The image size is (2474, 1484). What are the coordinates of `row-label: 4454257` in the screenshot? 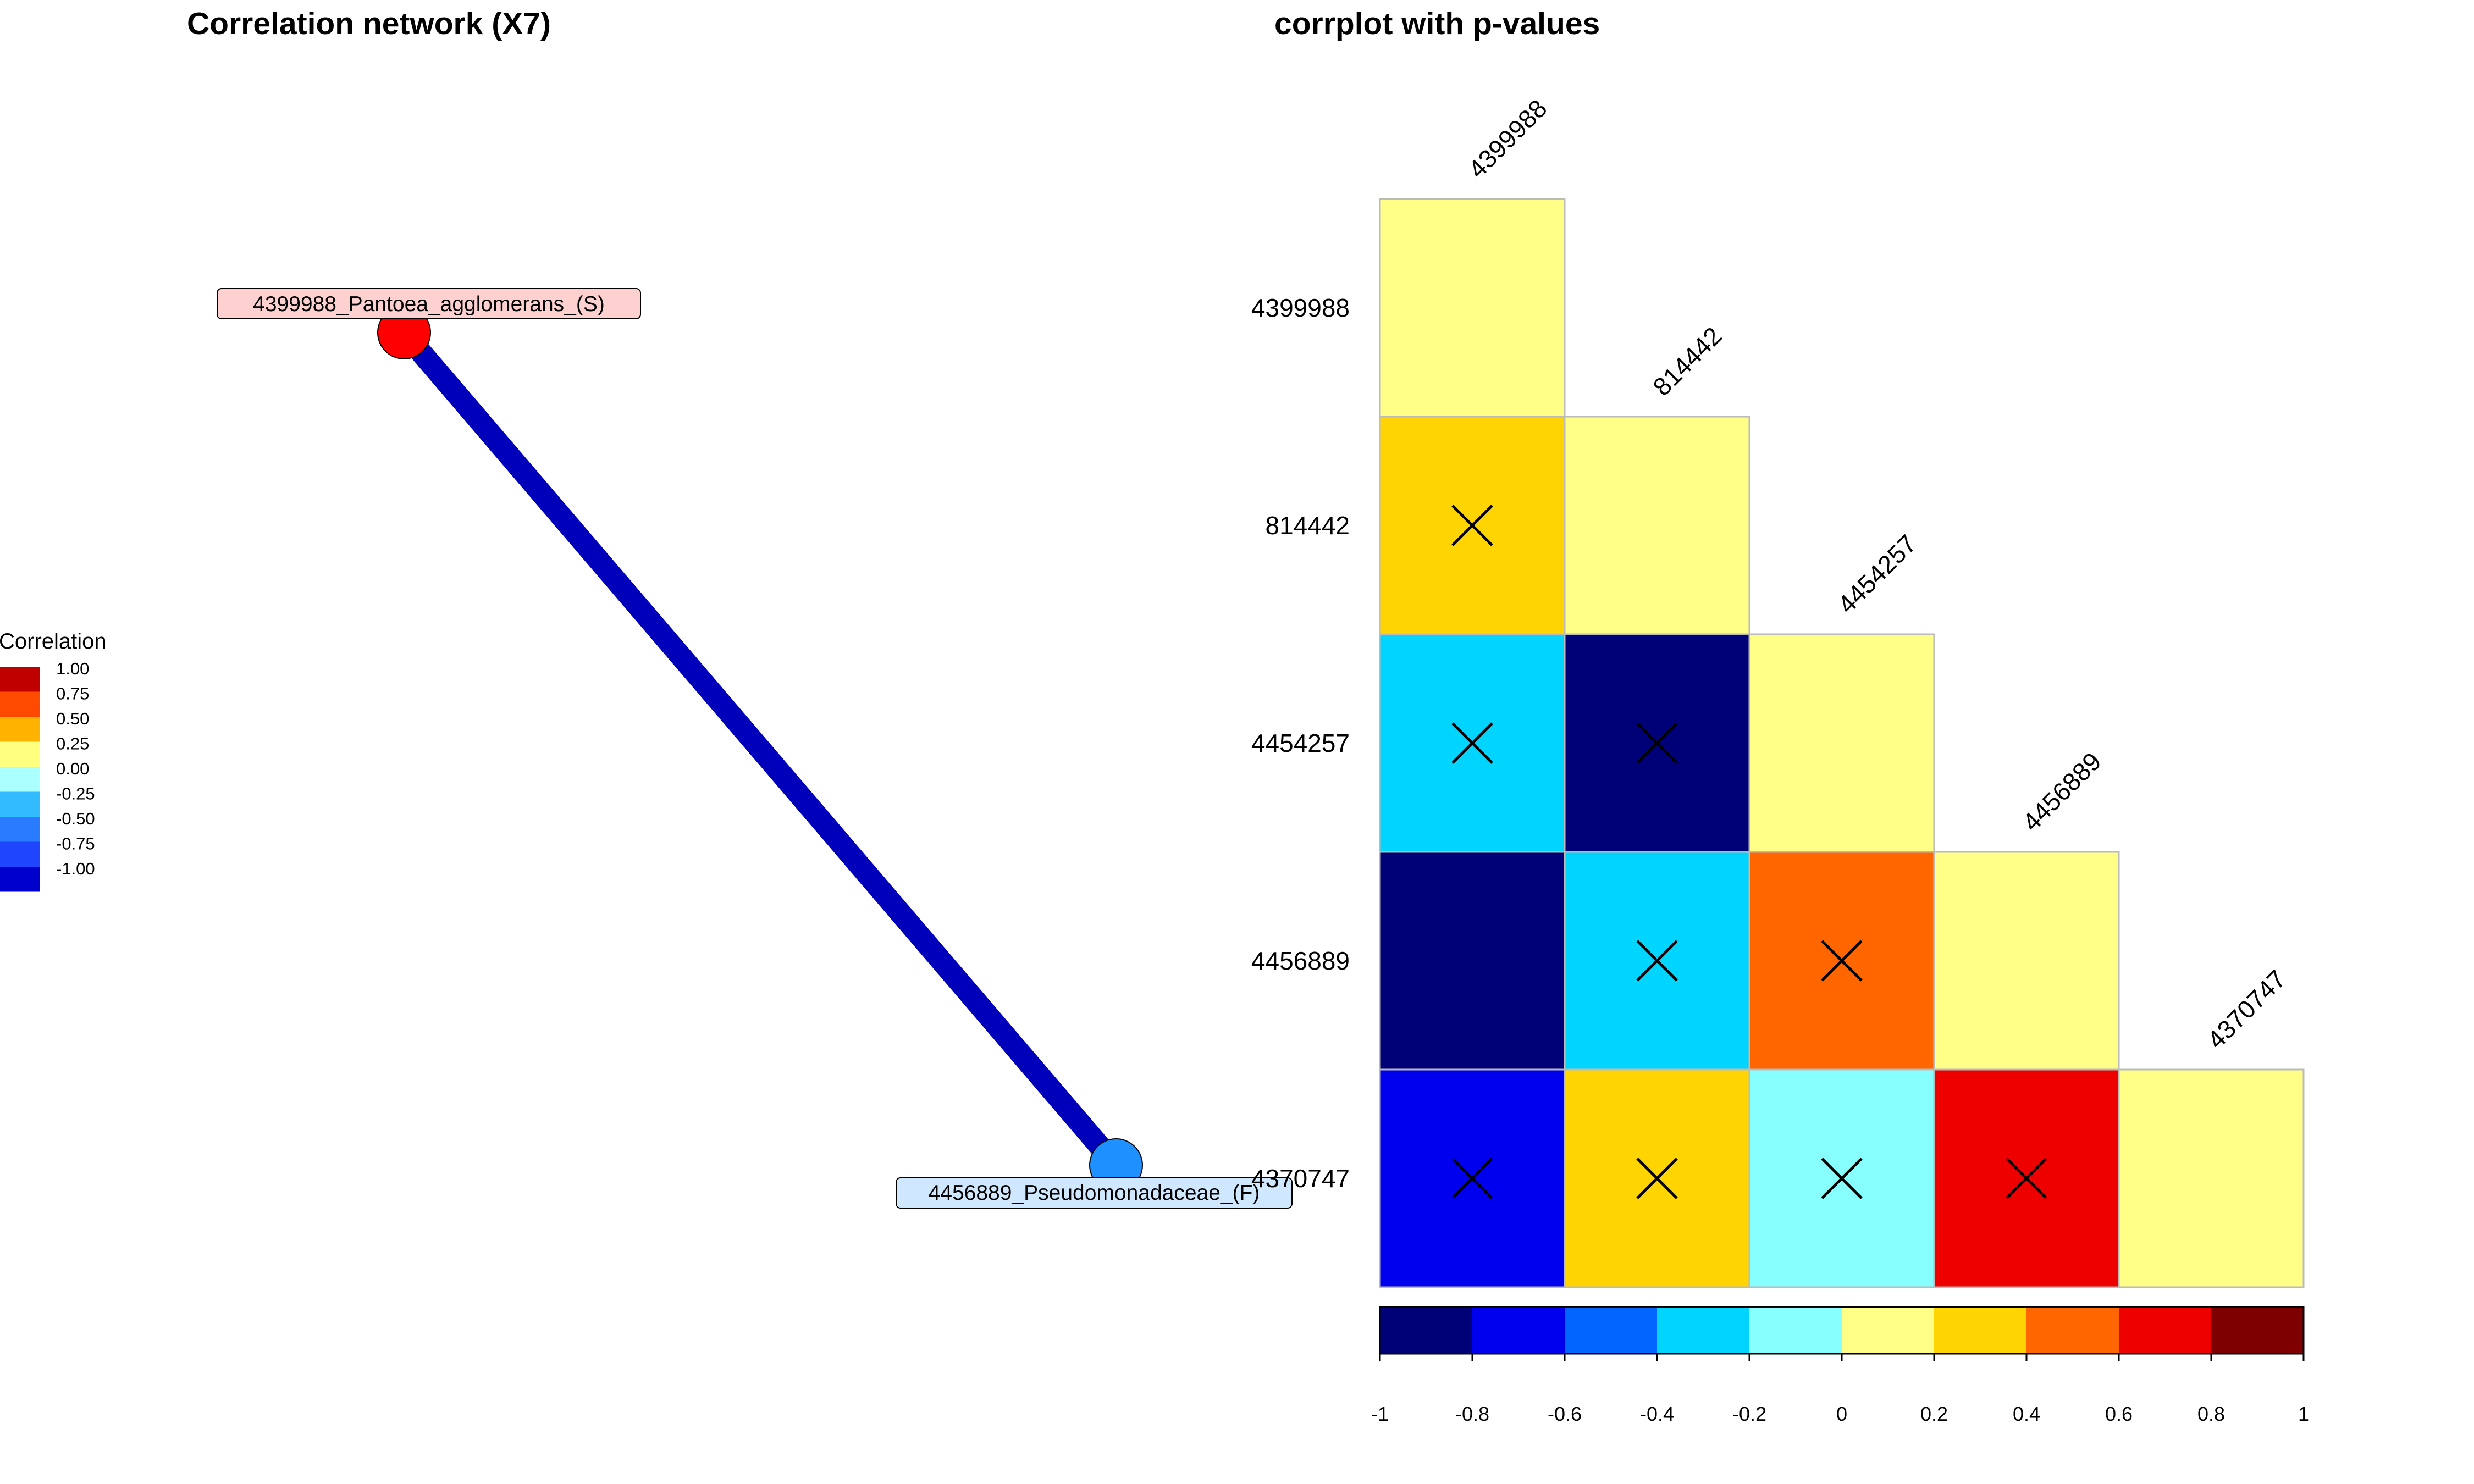 It's located at (1300, 743).